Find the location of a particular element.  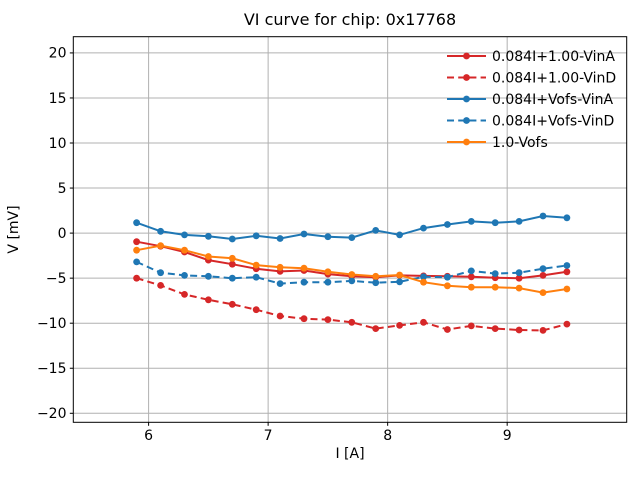

x-tick-label: 7 is located at coordinates (268, 436).